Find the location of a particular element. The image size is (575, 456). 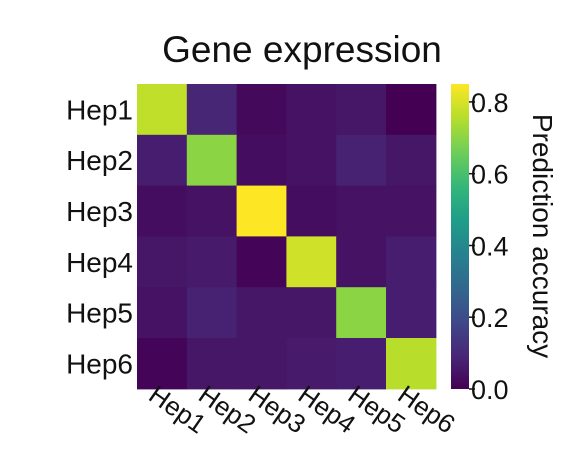

heatmap-cell-hep6-hep2 is located at coordinates (212, 364).